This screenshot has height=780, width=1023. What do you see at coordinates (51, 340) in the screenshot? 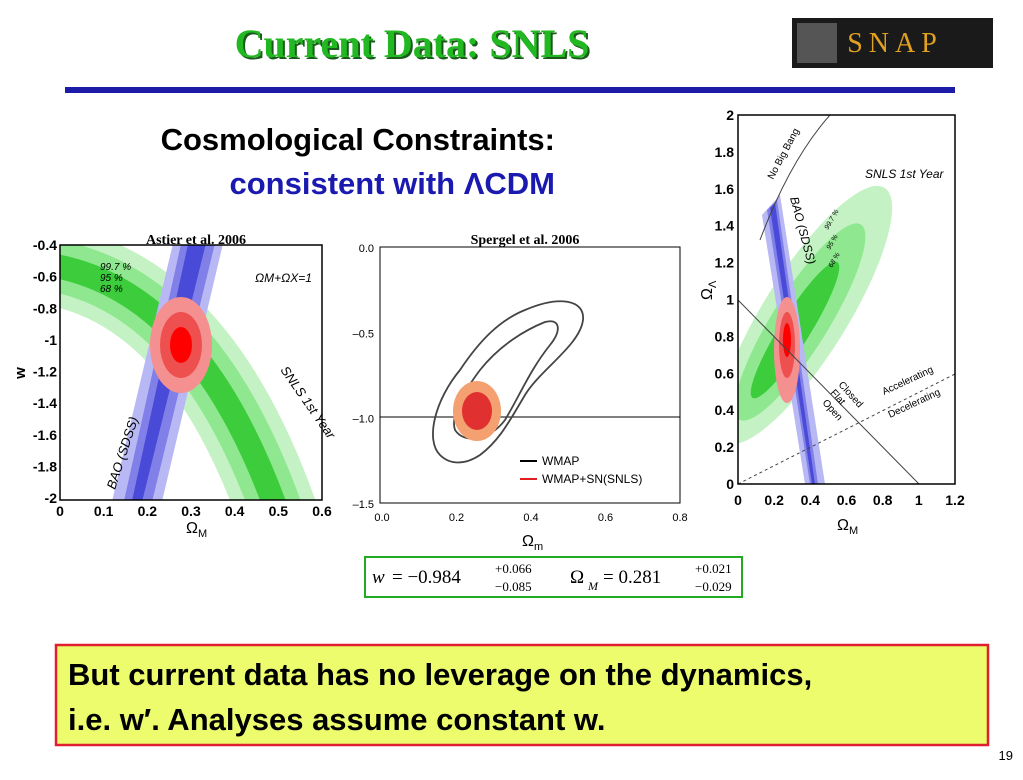
I see `y-tick-label: -1` at bounding box center [51, 340].